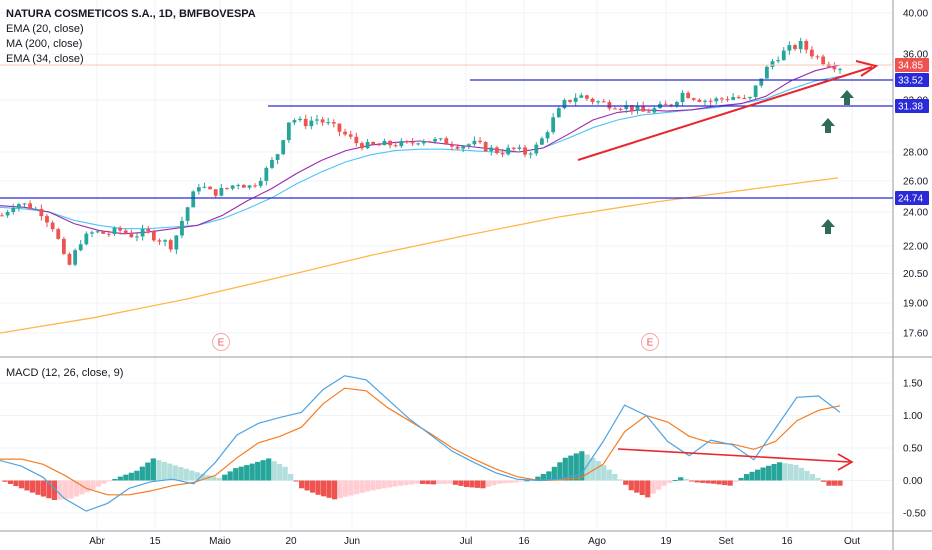 The width and height of the screenshot is (932, 550). I want to click on price-tag, so click(912, 80).